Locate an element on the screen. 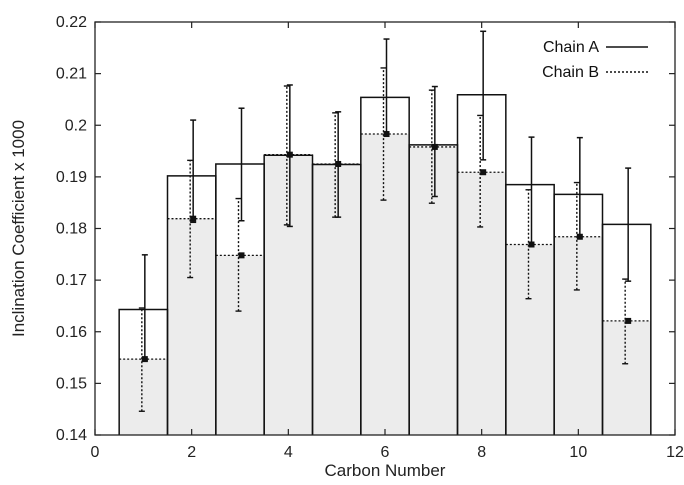  x-tick-label: 12 is located at coordinates (675, 452).